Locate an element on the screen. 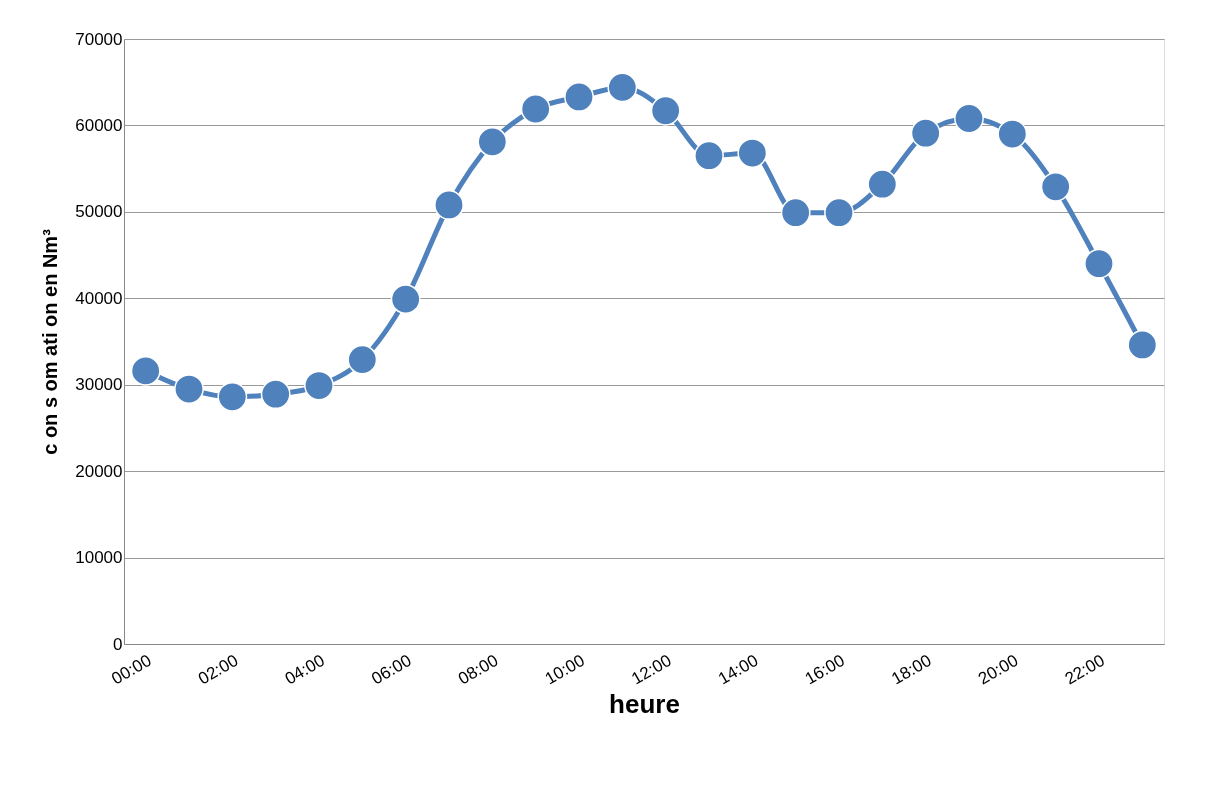  x-axis-title: heure is located at coordinates (644, 703).